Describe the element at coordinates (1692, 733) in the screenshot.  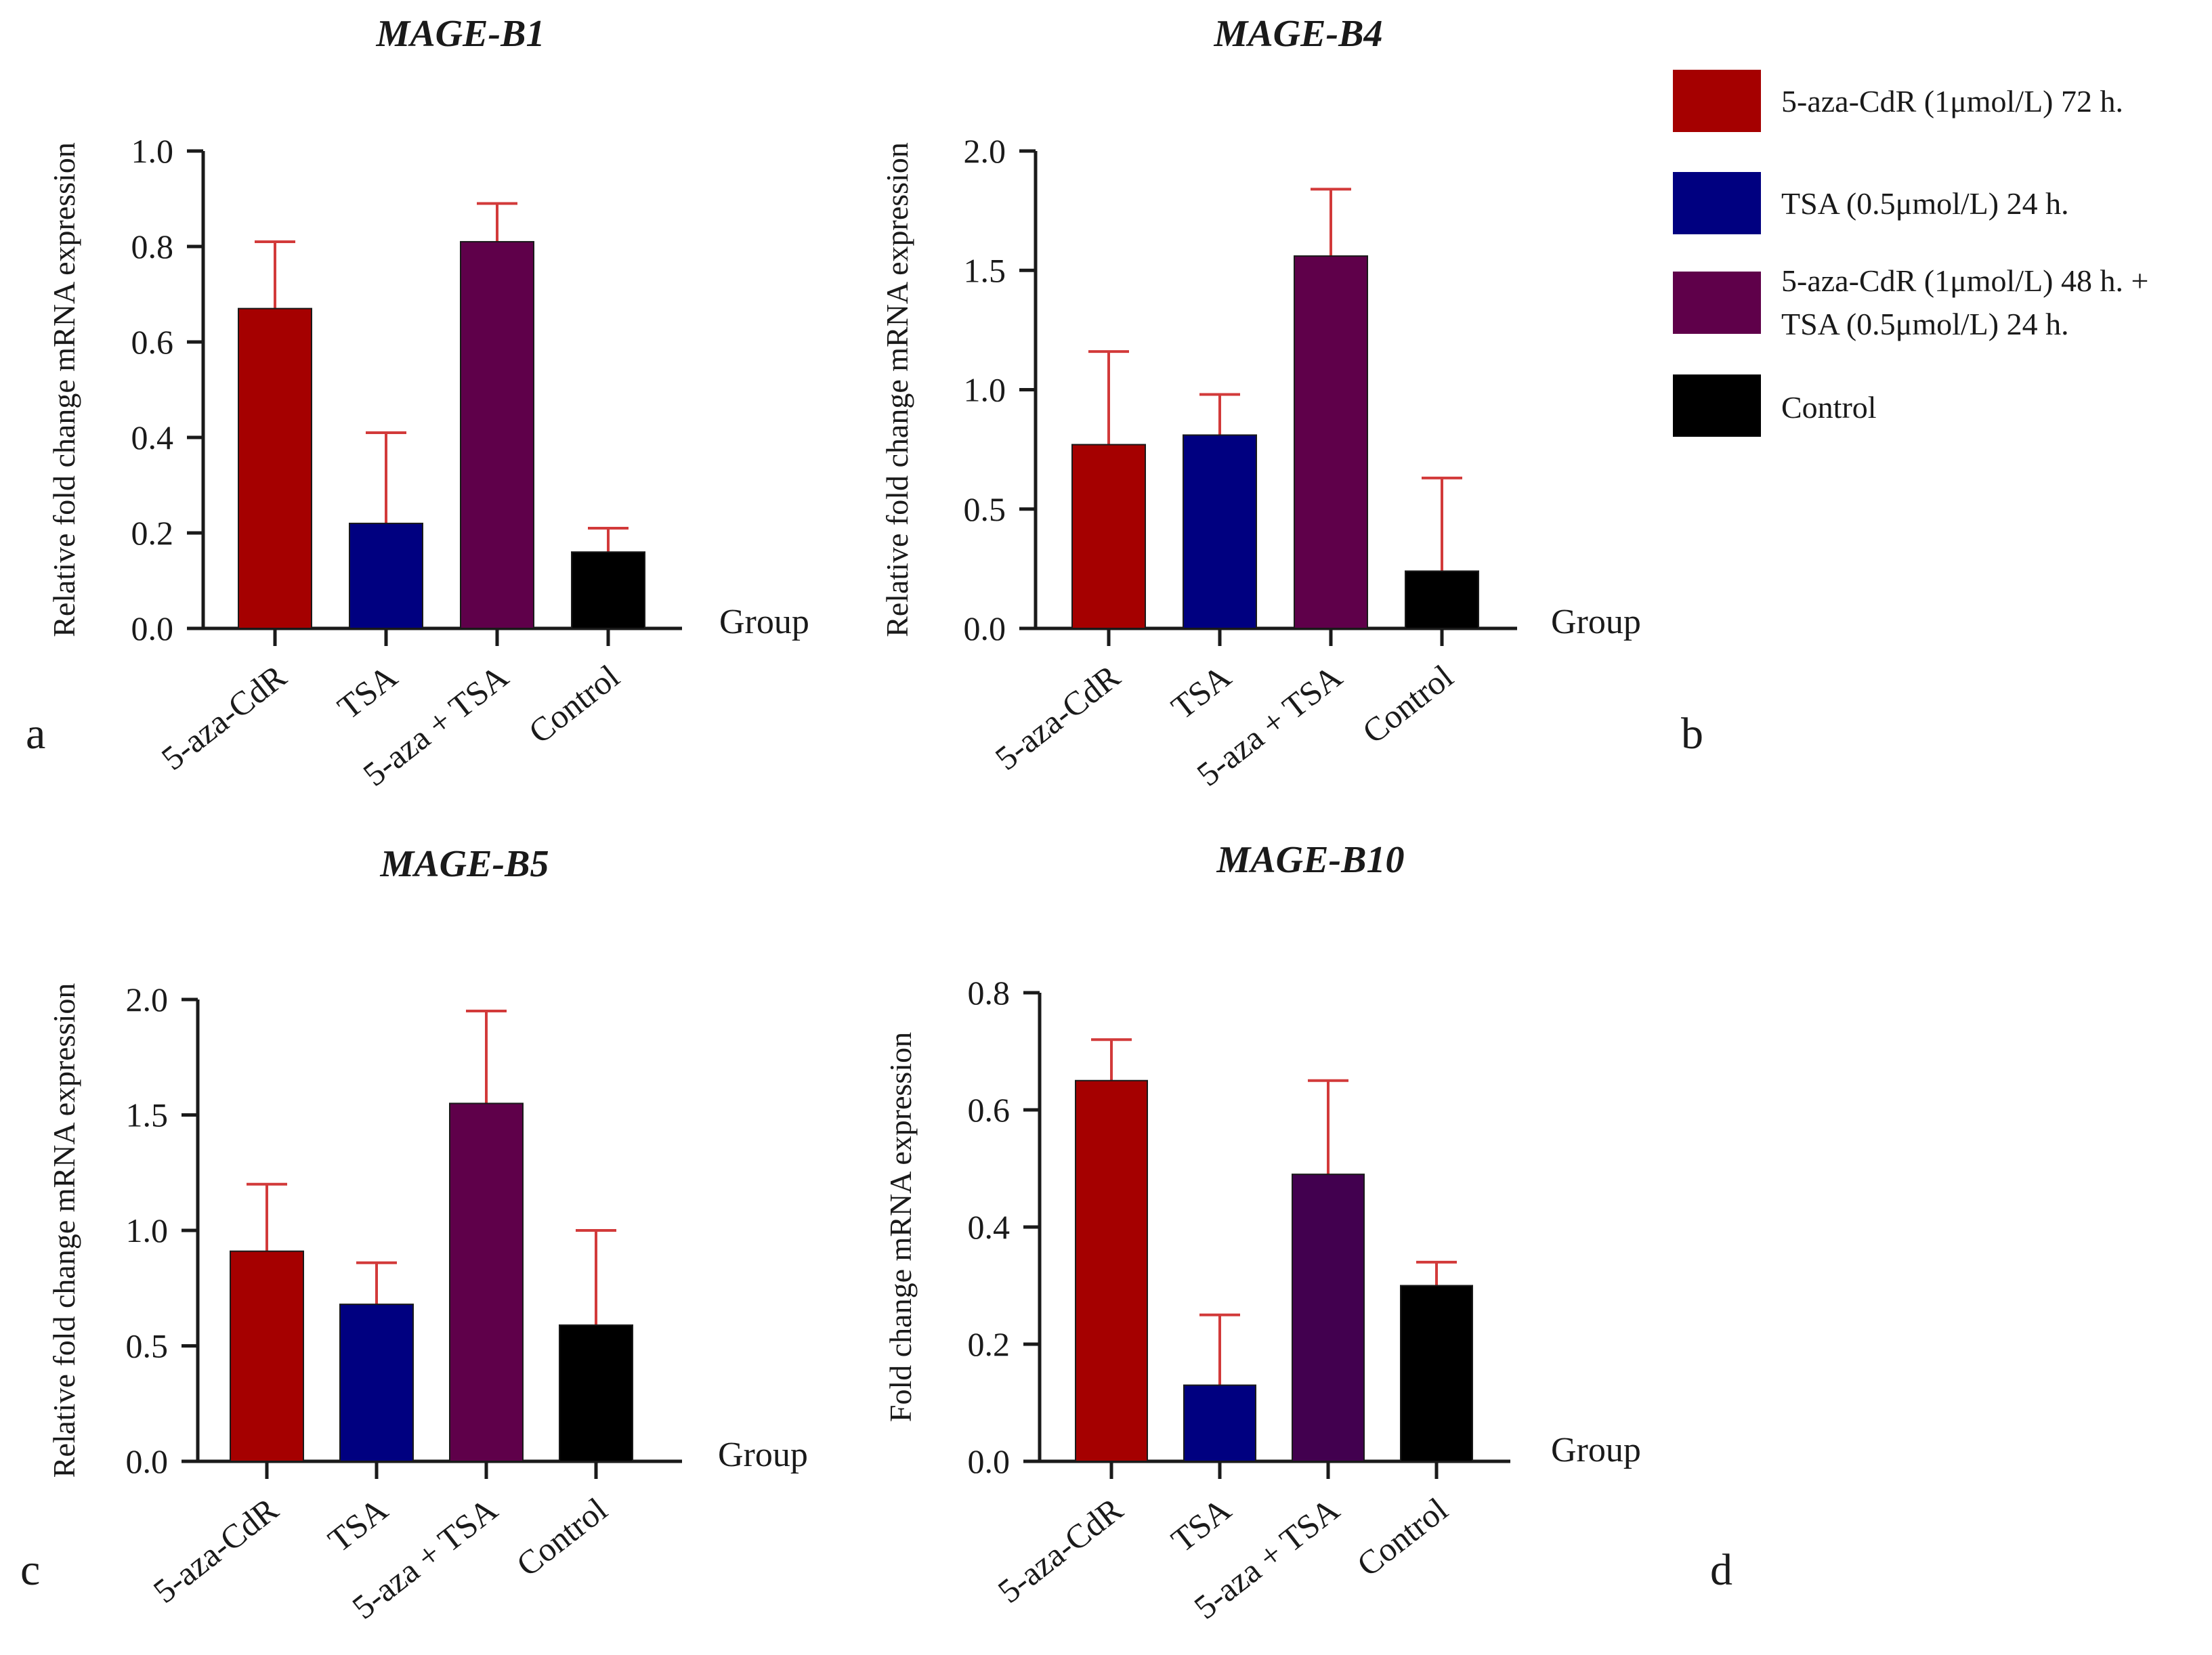
I see `panel-letter-b: b` at that location.